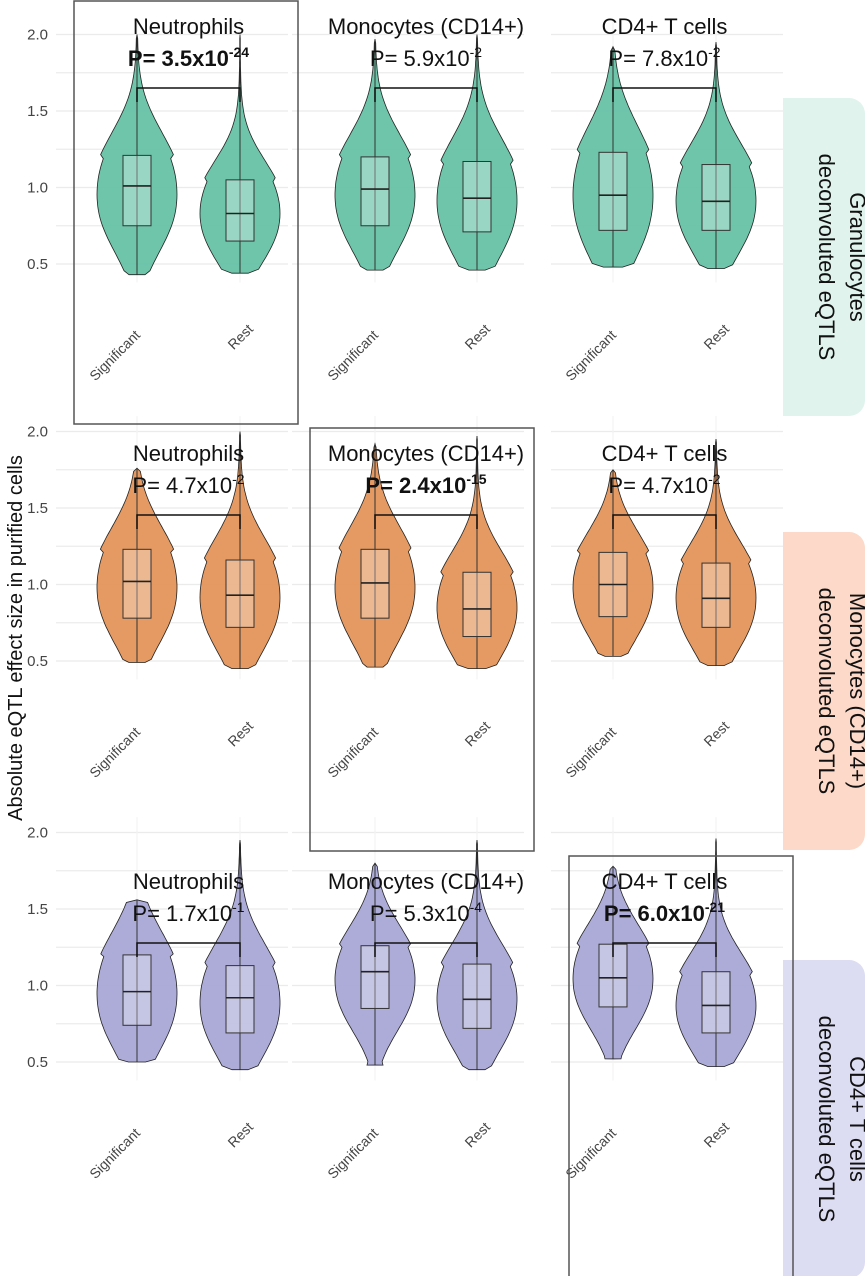 The height and width of the screenshot is (1276, 865). Describe the element at coordinates (476, 479) in the screenshot. I see `p-value-exponent: -15` at that location.